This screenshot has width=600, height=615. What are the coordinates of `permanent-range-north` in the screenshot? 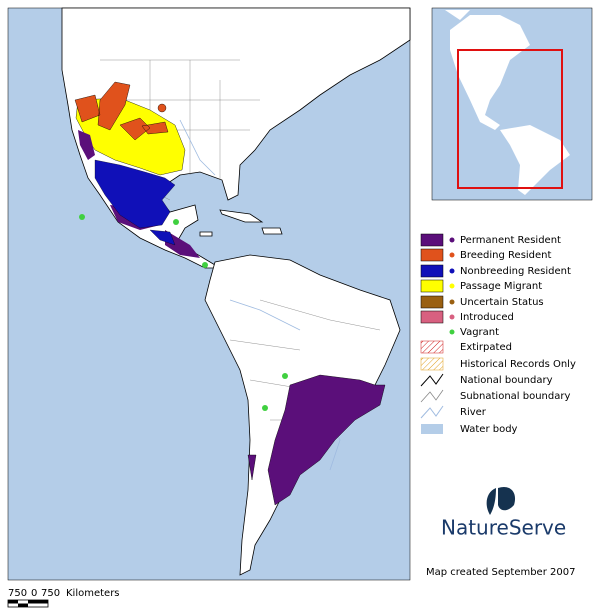 It's located at (139, 194).